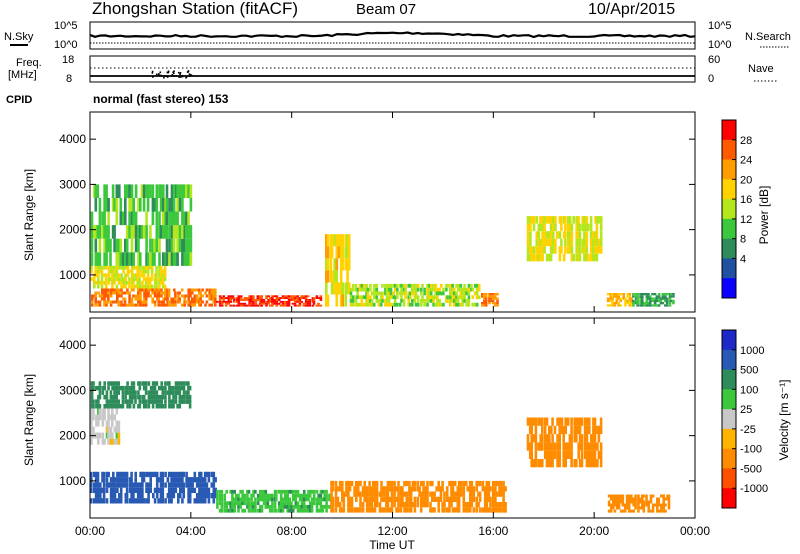  I want to click on colorbar-swatch, so click(729, 478).